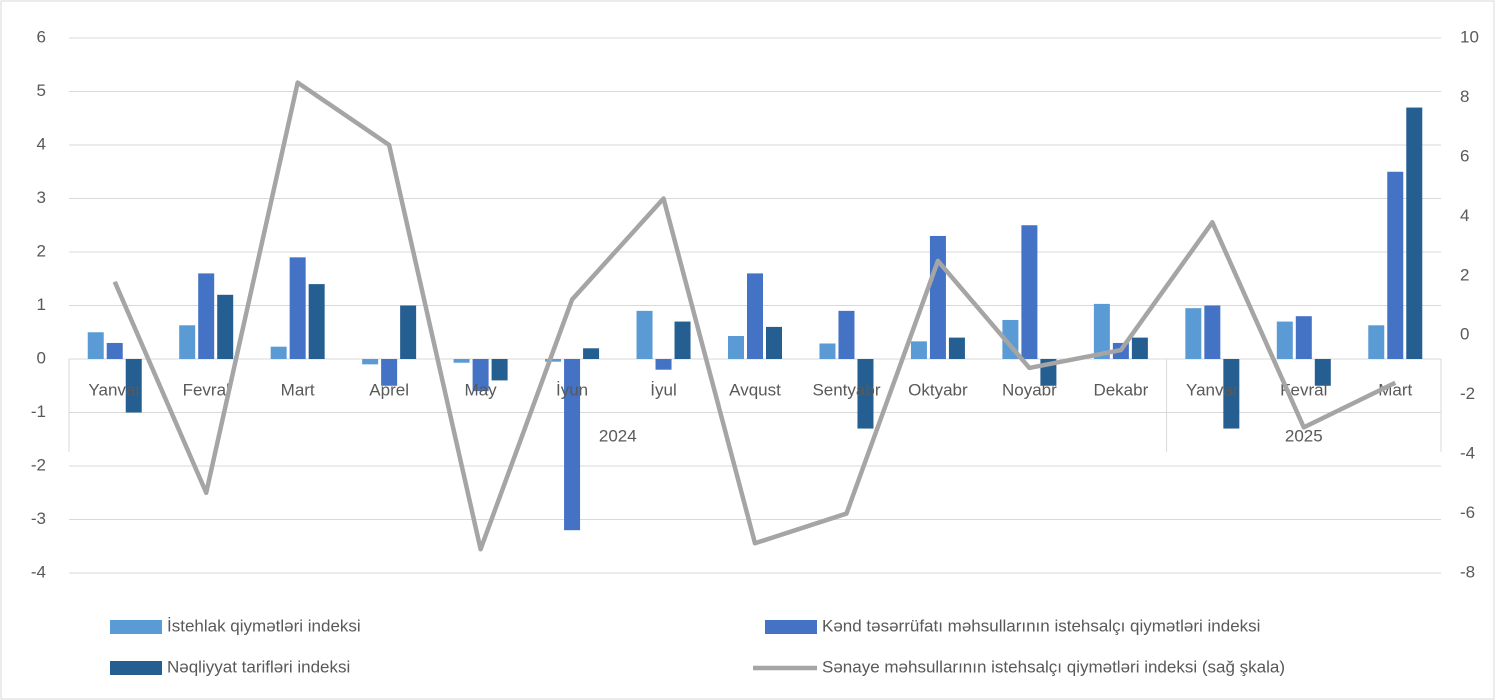  Describe the element at coordinates (1467, 512) in the screenshot. I see `y2-tick-label: -6` at that location.